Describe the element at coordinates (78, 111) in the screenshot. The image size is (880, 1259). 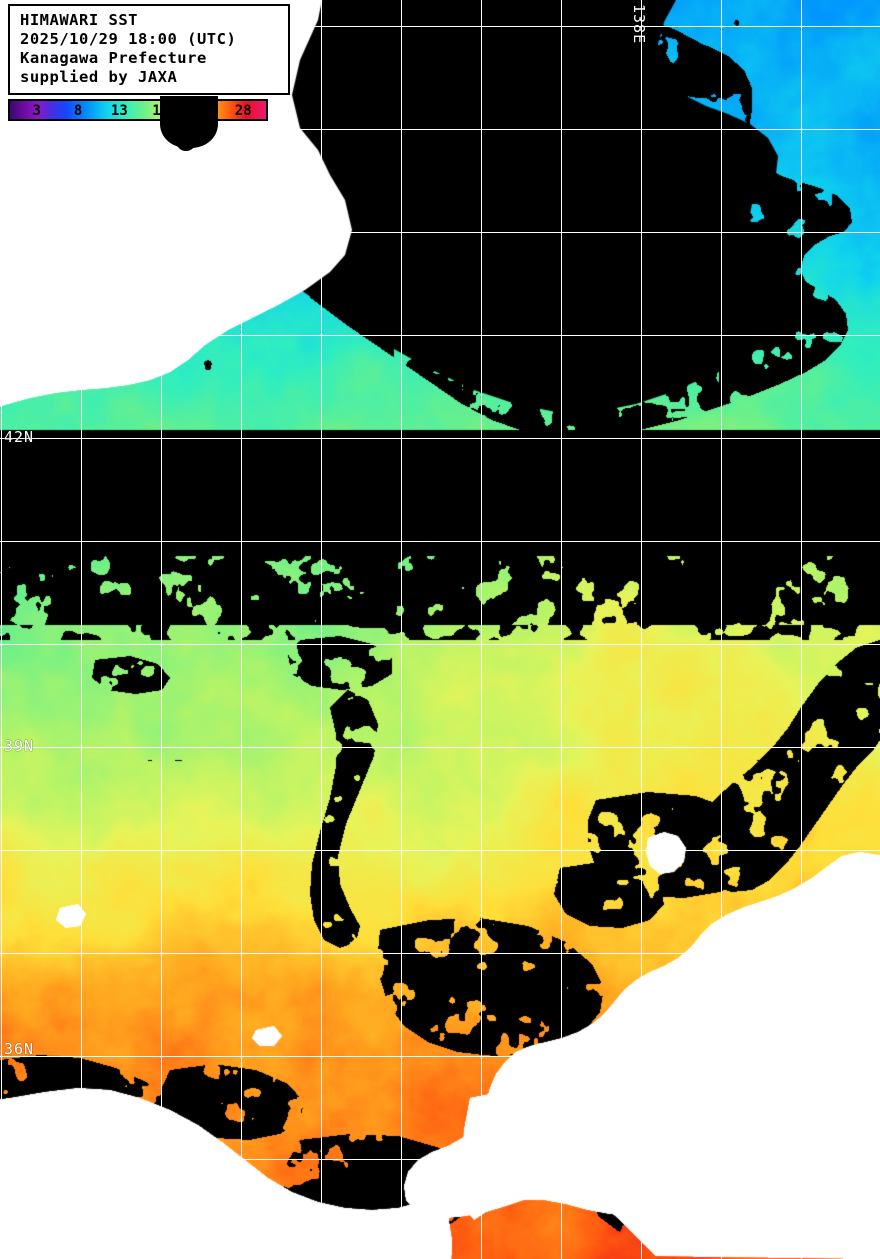
I see `colorbar-tick-8: 8` at that location.